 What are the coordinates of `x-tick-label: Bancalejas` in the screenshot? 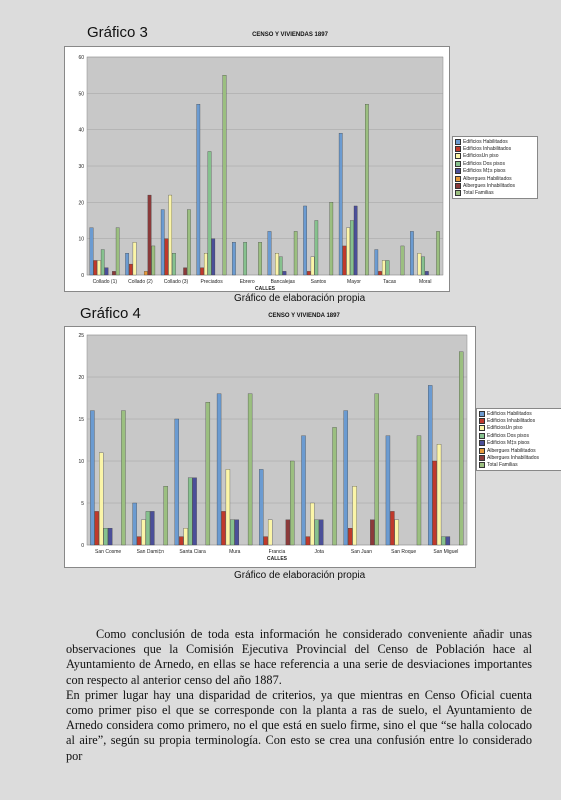 It's located at (283, 282).